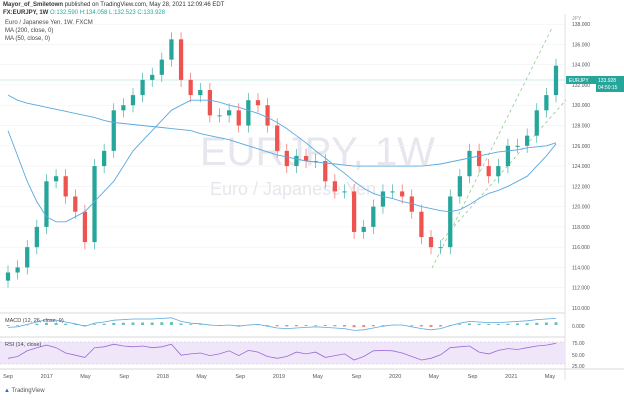 The height and width of the screenshot is (400, 624). I want to click on logo-mark-icon: ▲, so click(7, 391).